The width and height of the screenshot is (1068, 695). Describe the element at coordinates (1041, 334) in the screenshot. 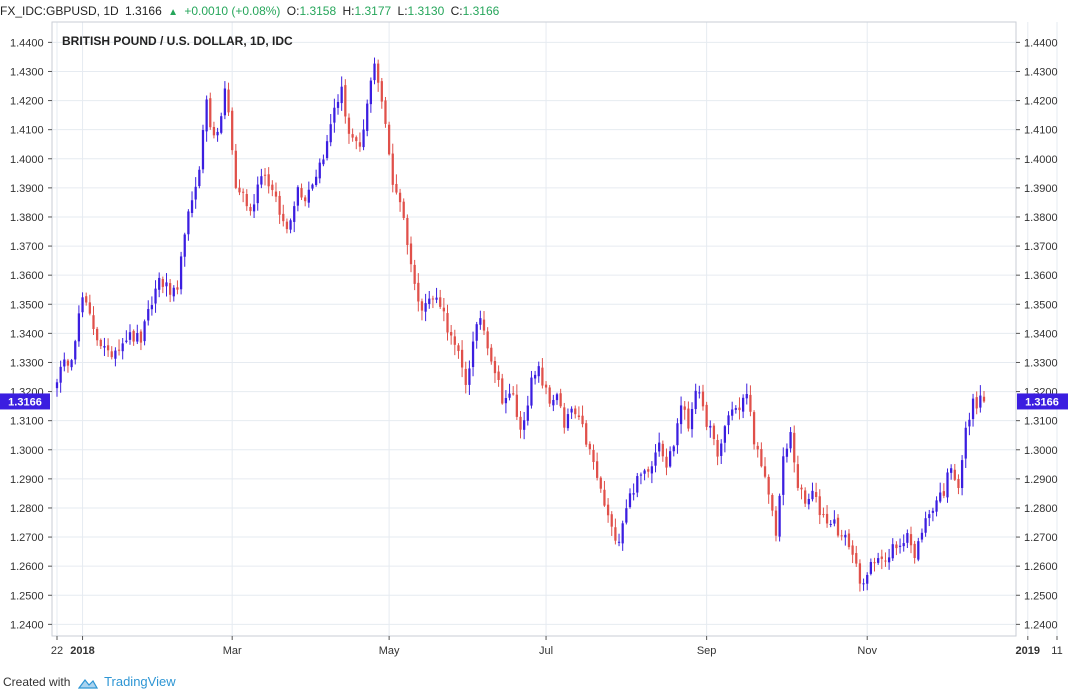

I see `y-tick-label: 1.3400` at that location.